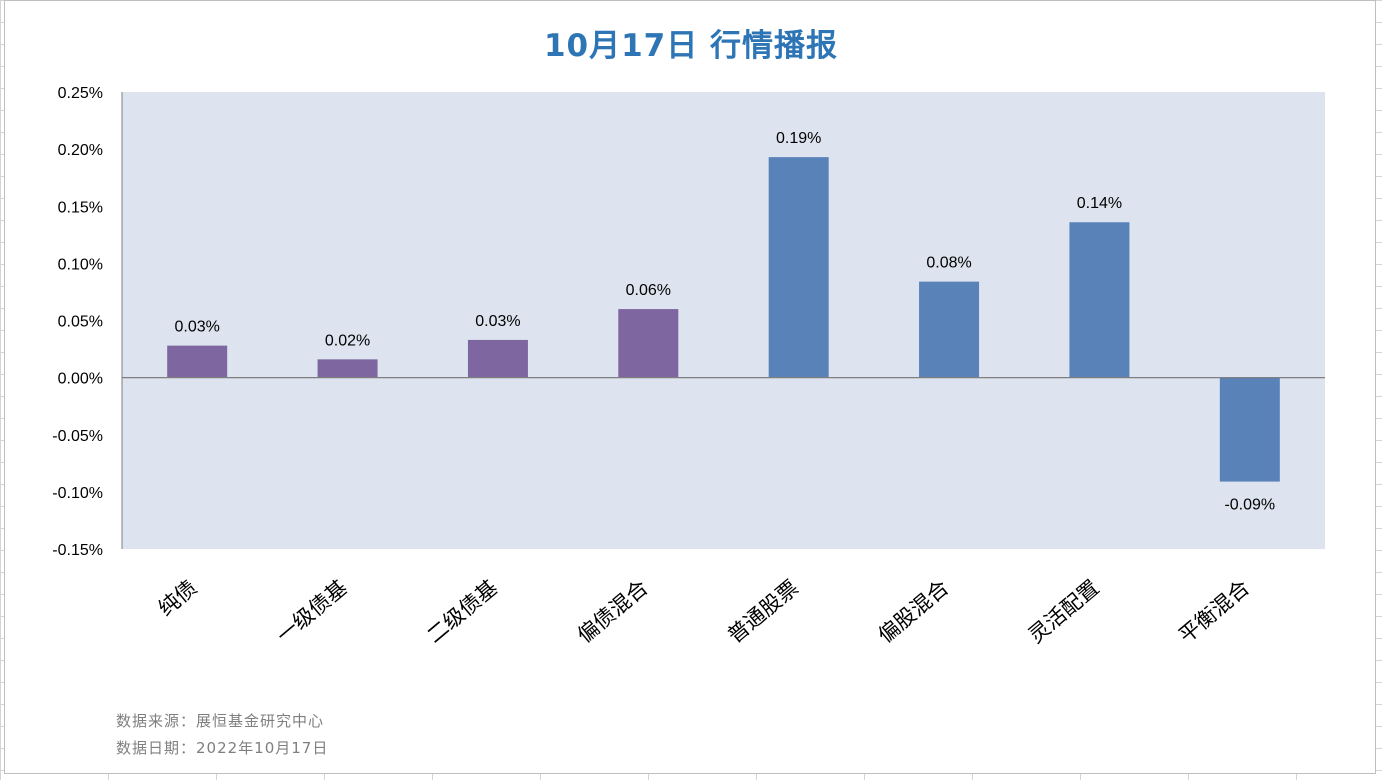  Describe the element at coordinates (77, 436) in the screenshot. I see `y-tick-label: -0.05%` at that location.